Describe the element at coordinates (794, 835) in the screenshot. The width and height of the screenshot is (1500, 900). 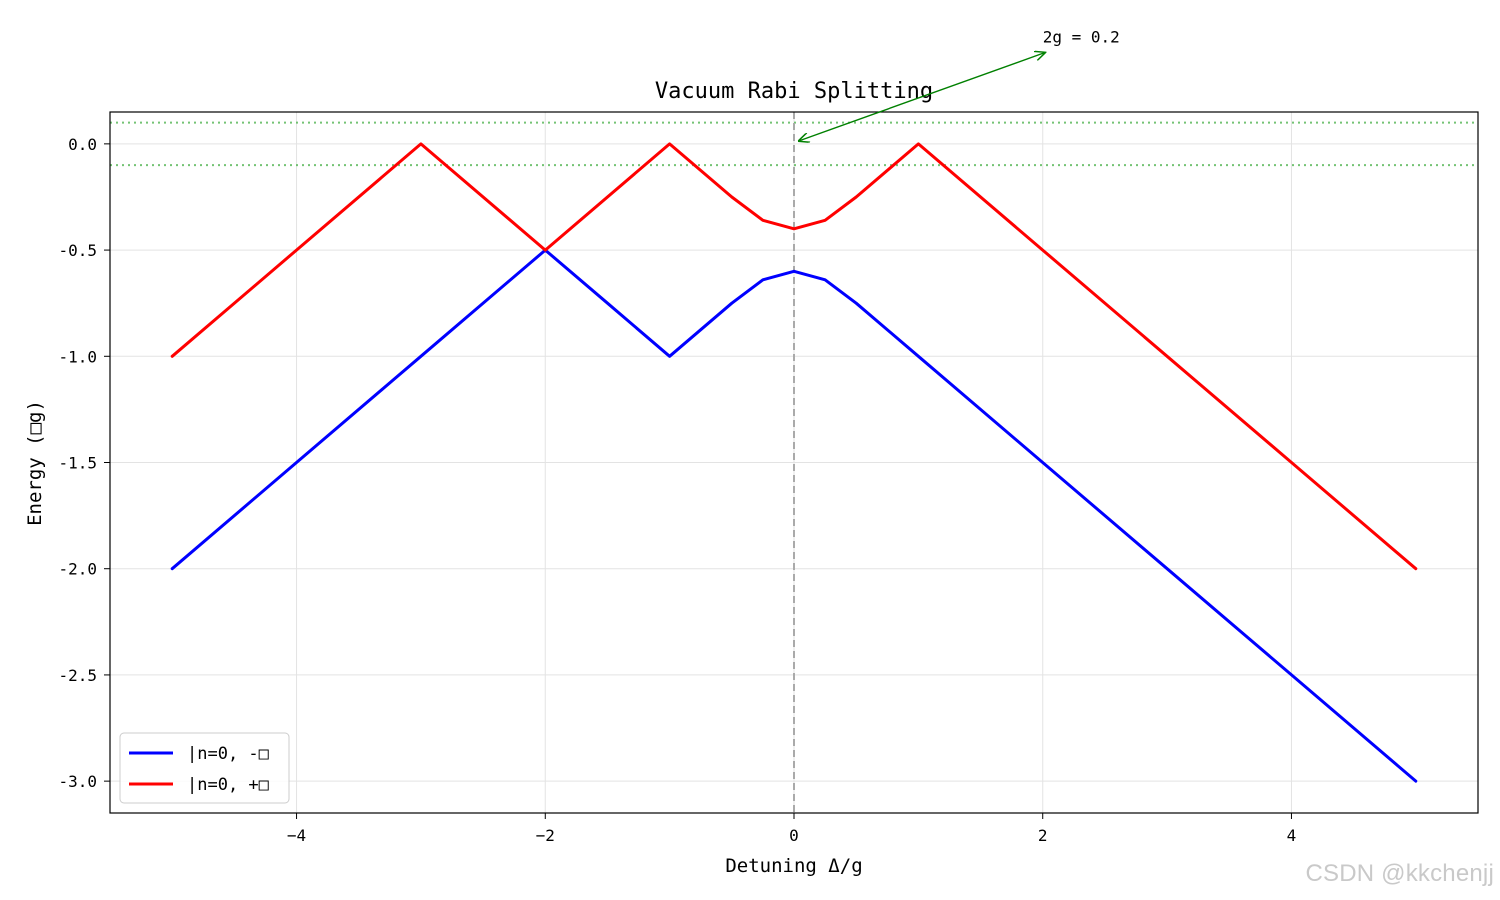
I see `x-tick-label: 0` at that location.